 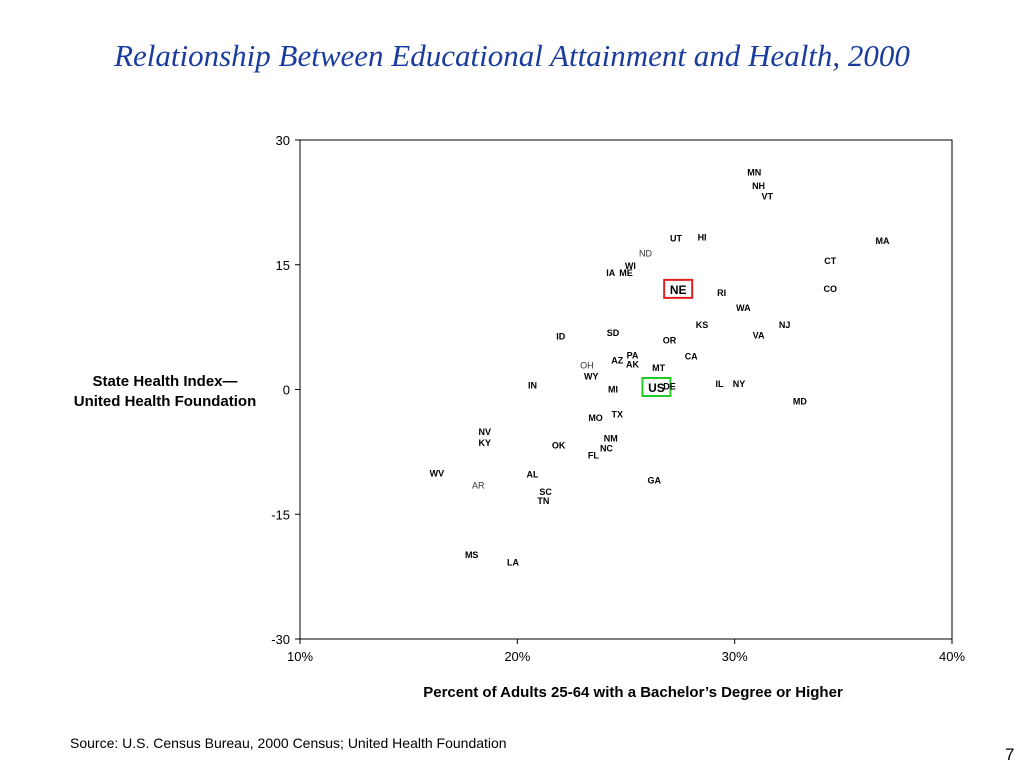 I want to click on point-ky-label: KY, so click(x=484, y=443).